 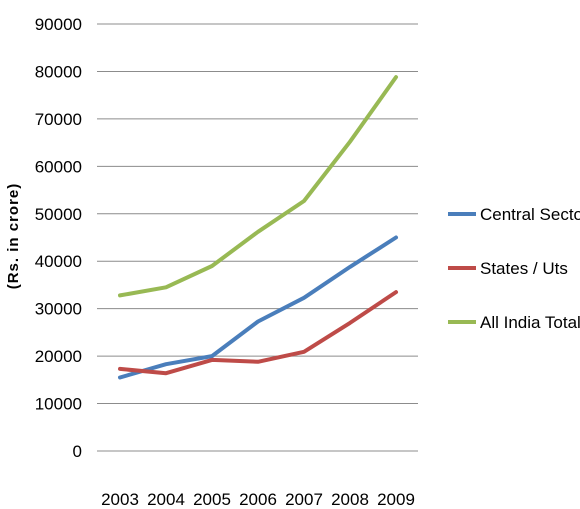 I want to click on y-tick-label: 80000, so click(x=58, y=71).